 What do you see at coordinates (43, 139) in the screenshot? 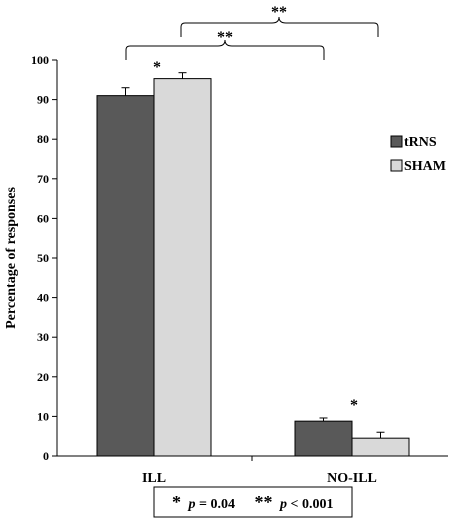
I see `y-tick-label-80: 80` at bounding box center [43, 139].